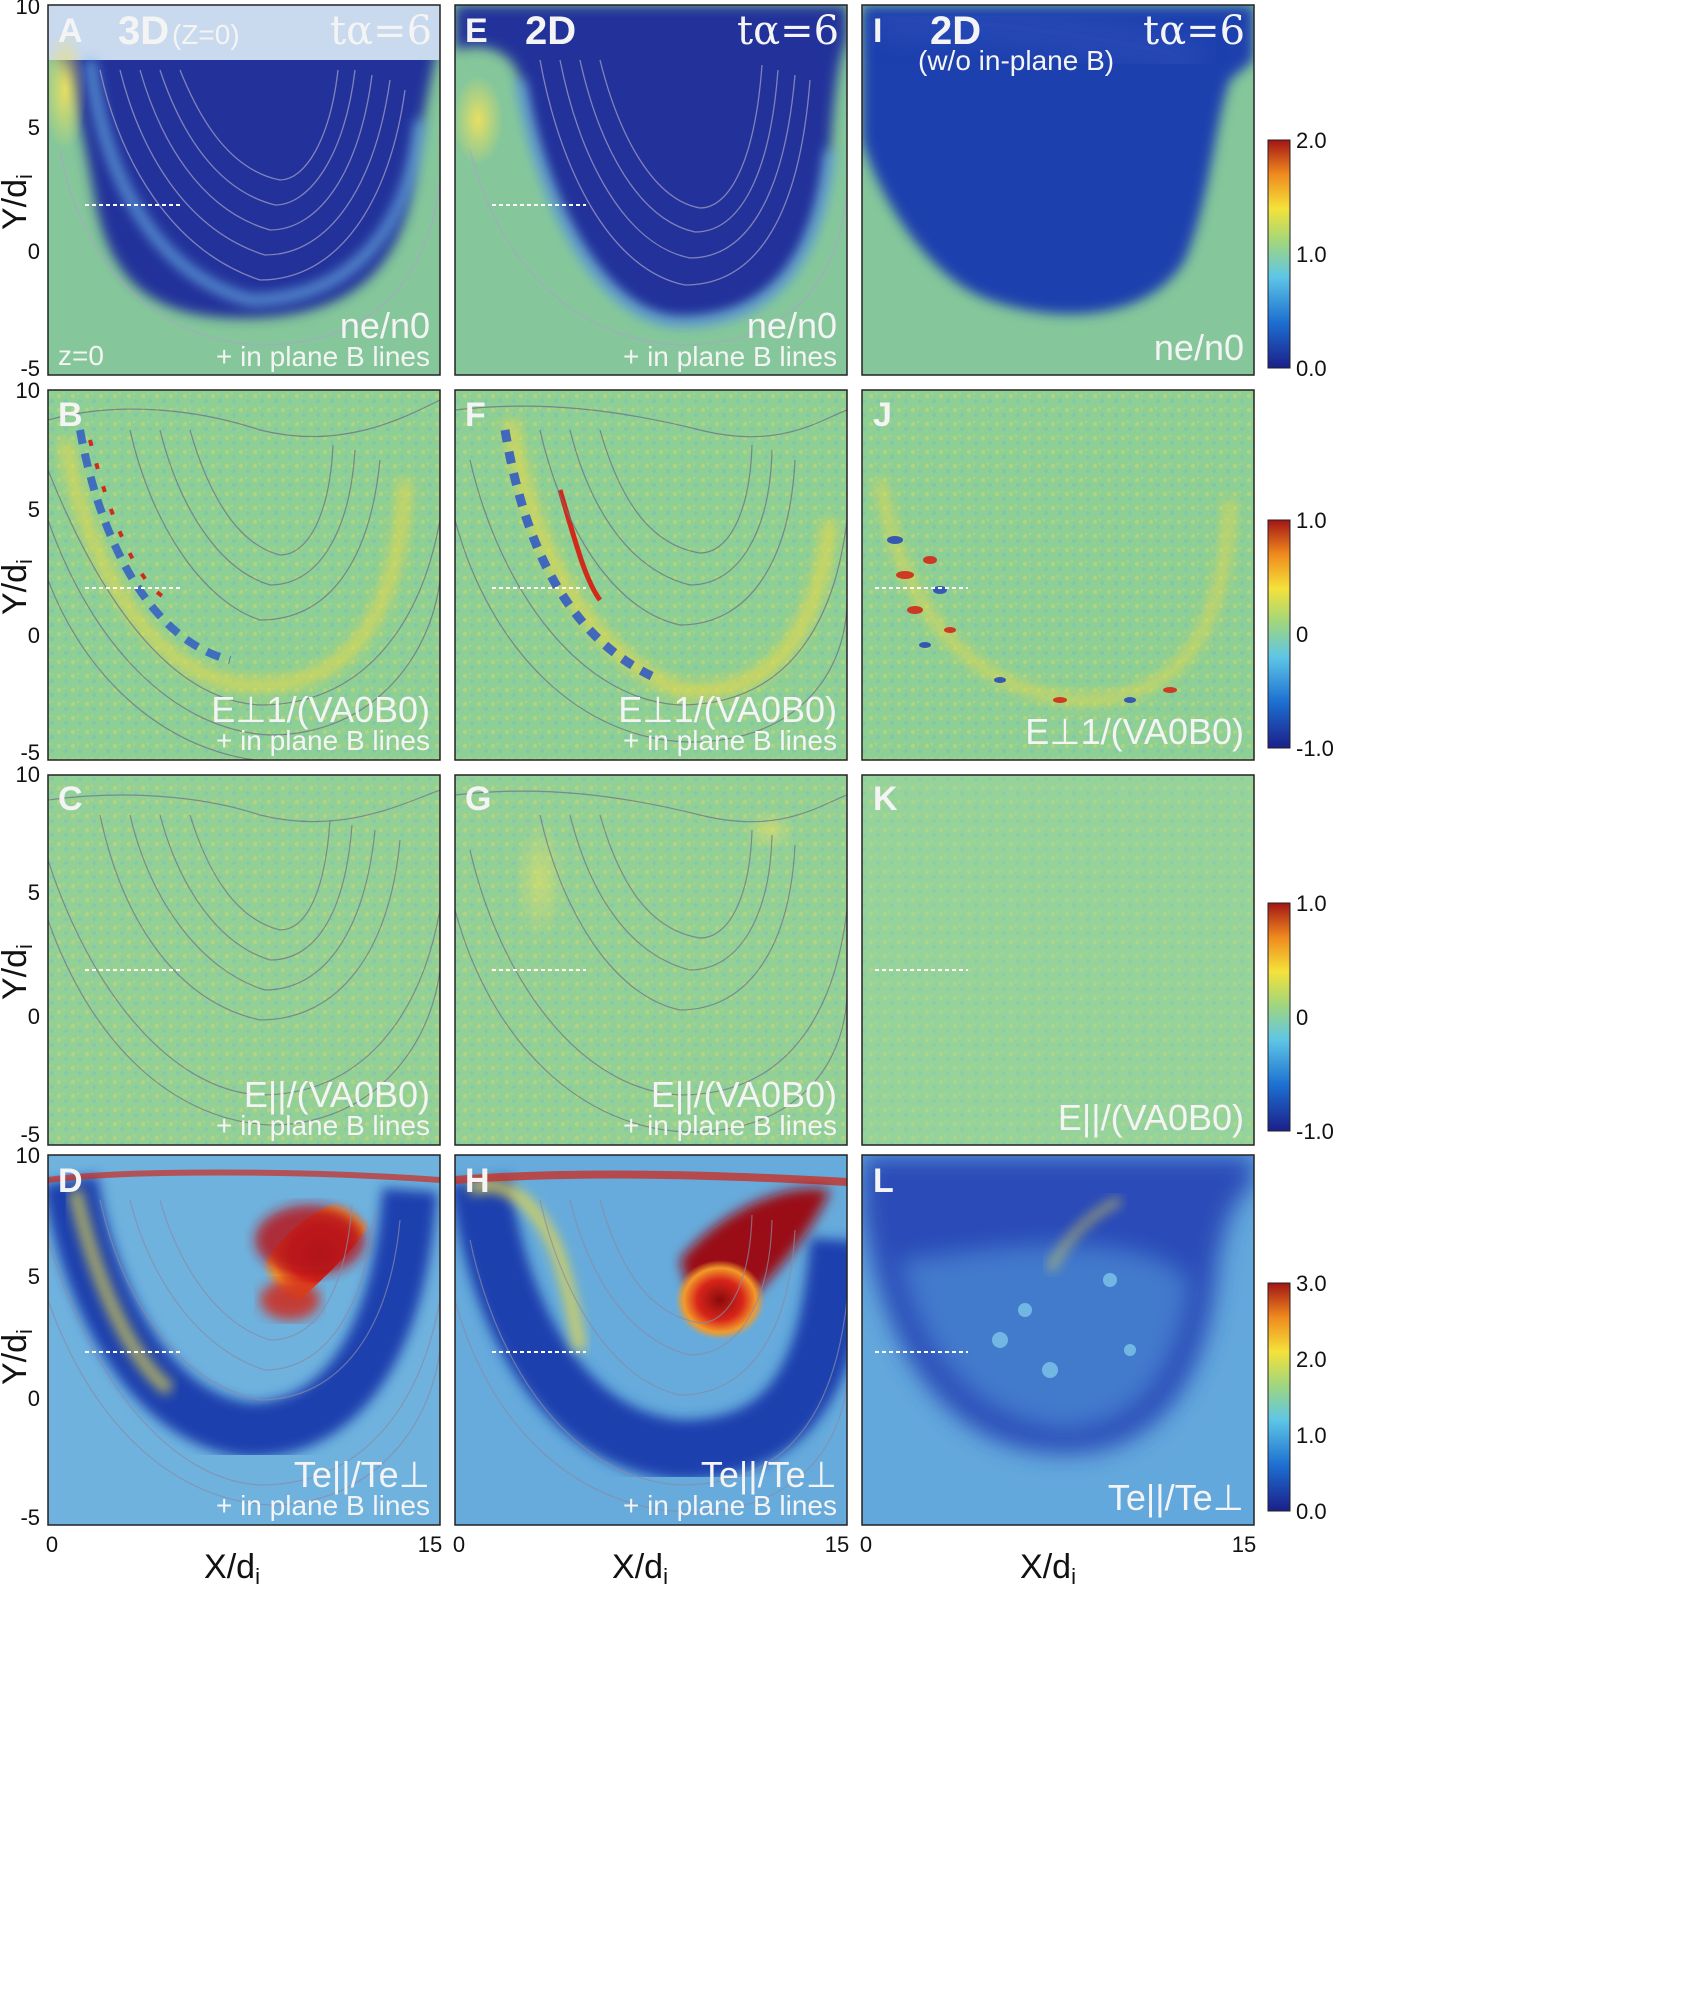  What do you see at coordinates (730, 1125) in the screenshot?
I see `overlay-note-g: + in plane B lines` at bounding box center [730, 1125].